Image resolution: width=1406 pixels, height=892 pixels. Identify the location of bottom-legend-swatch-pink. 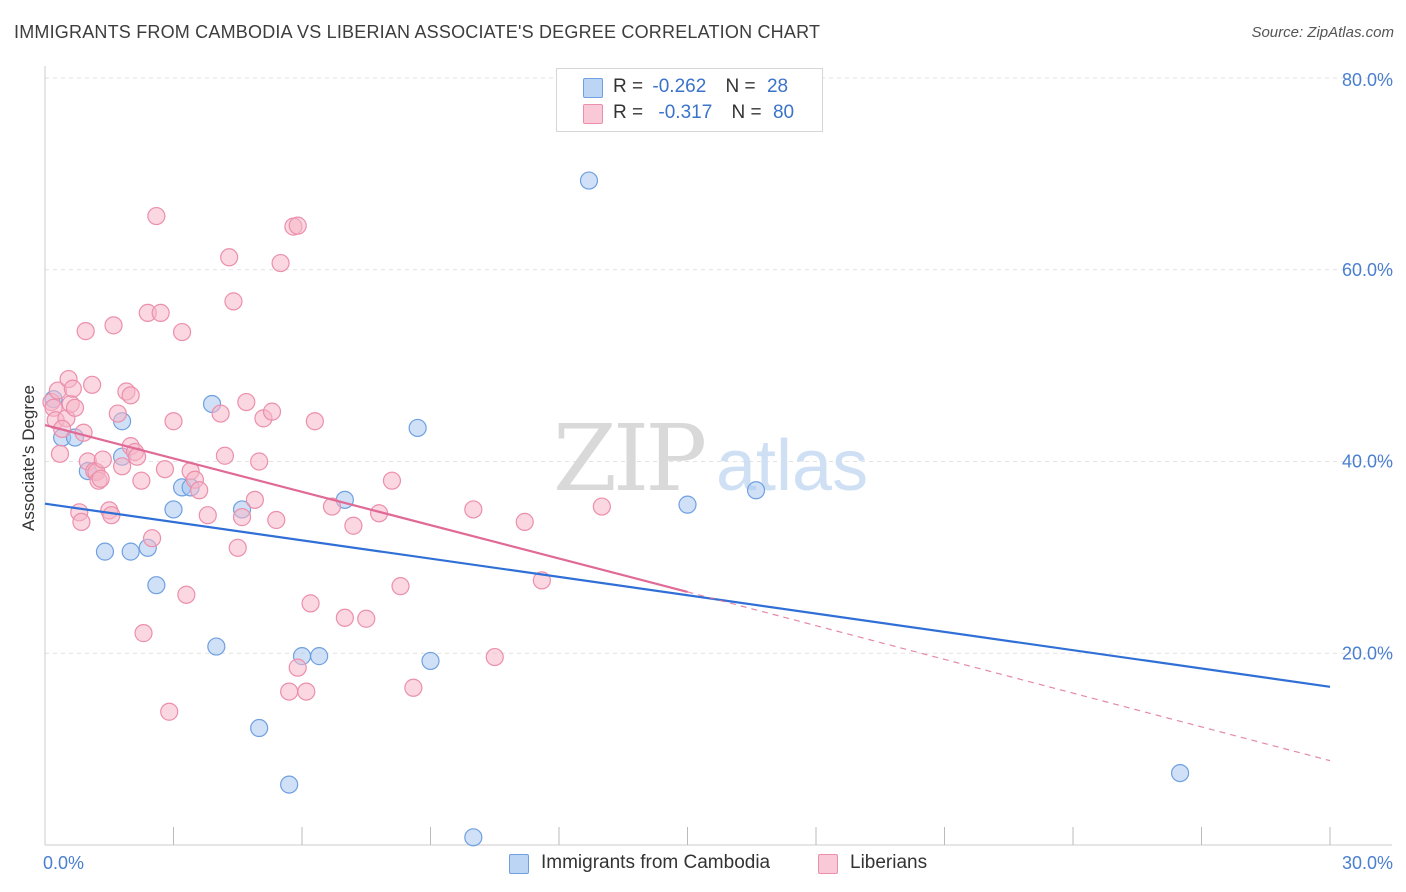
(828, 864).